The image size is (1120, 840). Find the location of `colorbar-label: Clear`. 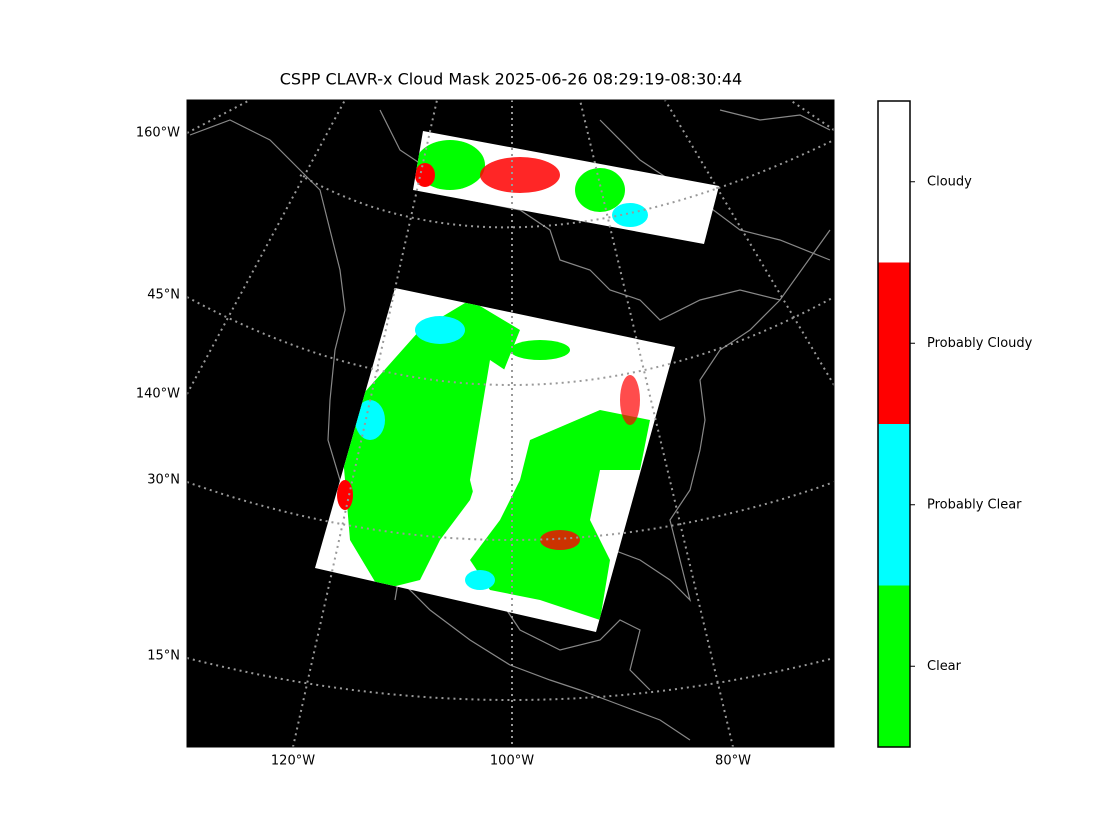

colorbar-label: Clear is located at coordinates (944, 666).